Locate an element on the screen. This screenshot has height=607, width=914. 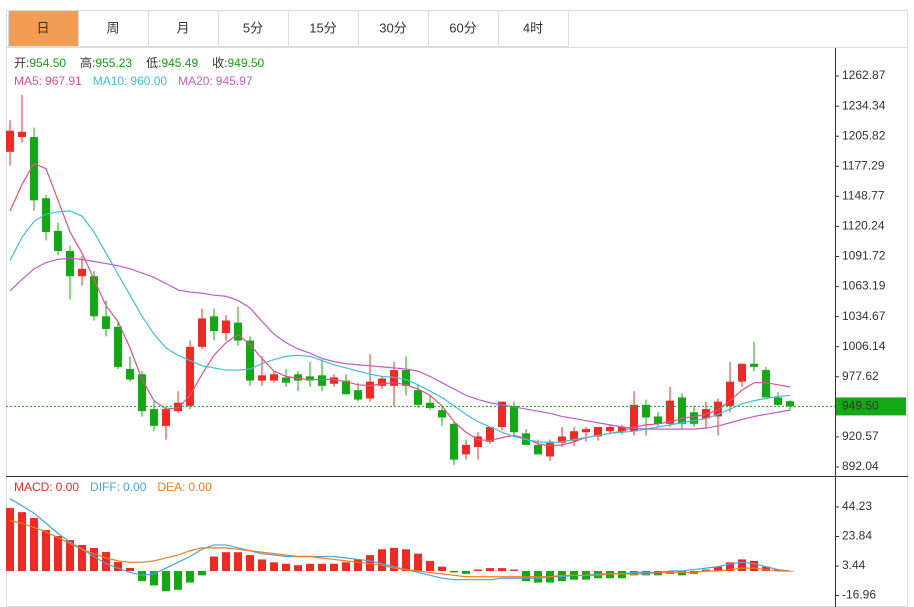
tab-label: 15分 is located at coordinates (322, 27).